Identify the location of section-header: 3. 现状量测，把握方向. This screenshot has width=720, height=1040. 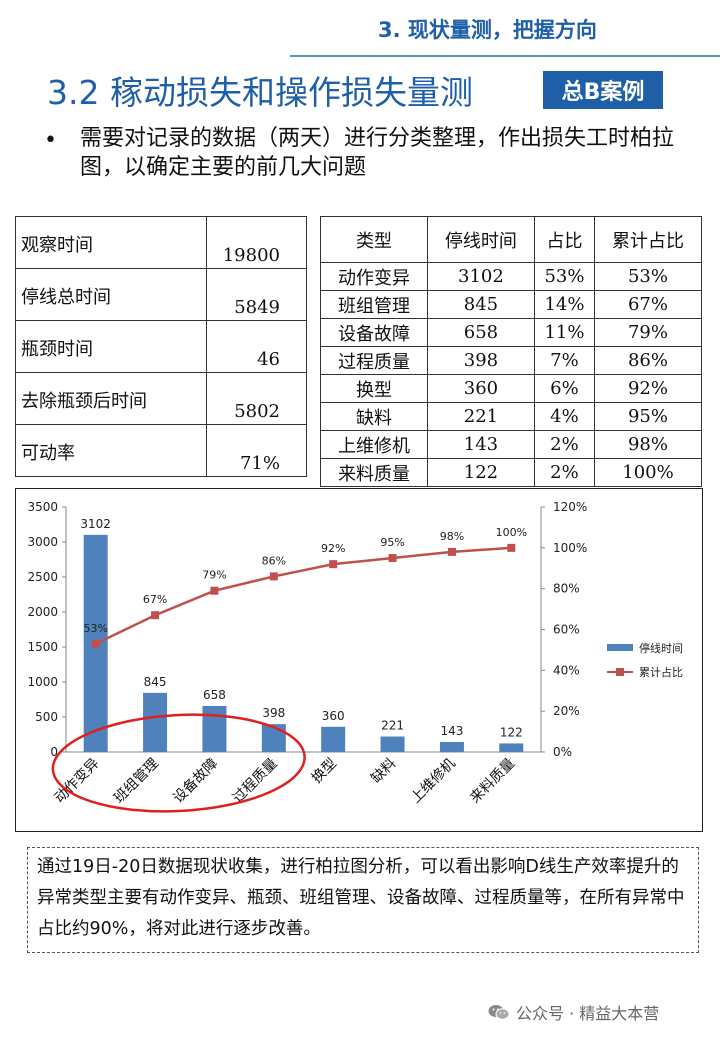
(487, 30).